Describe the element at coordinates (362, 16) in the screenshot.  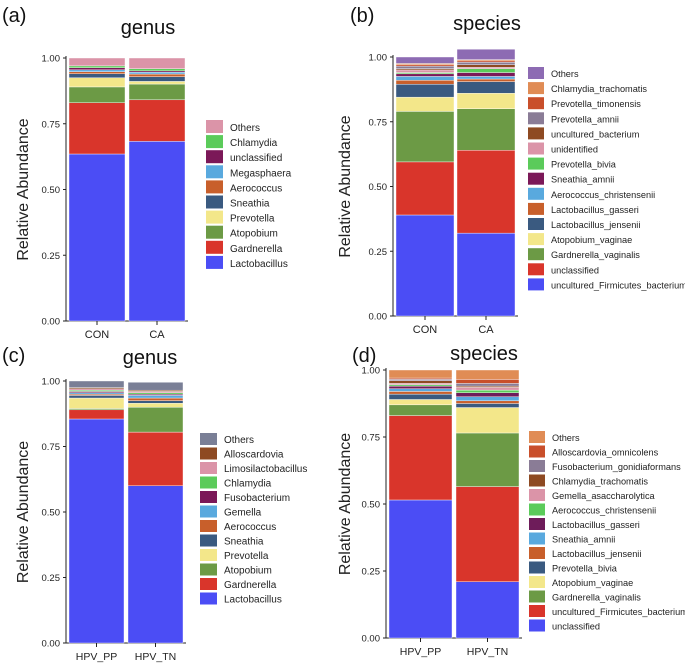
I see `panel-label: (b)` at that location.